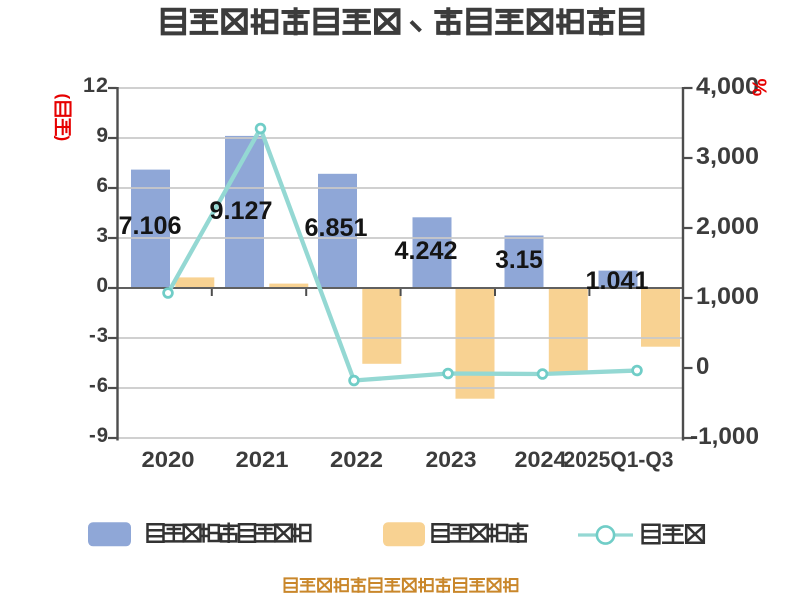 The image size is (800, 600). I want to click on svg-text: 4.242, so click(426, 251).